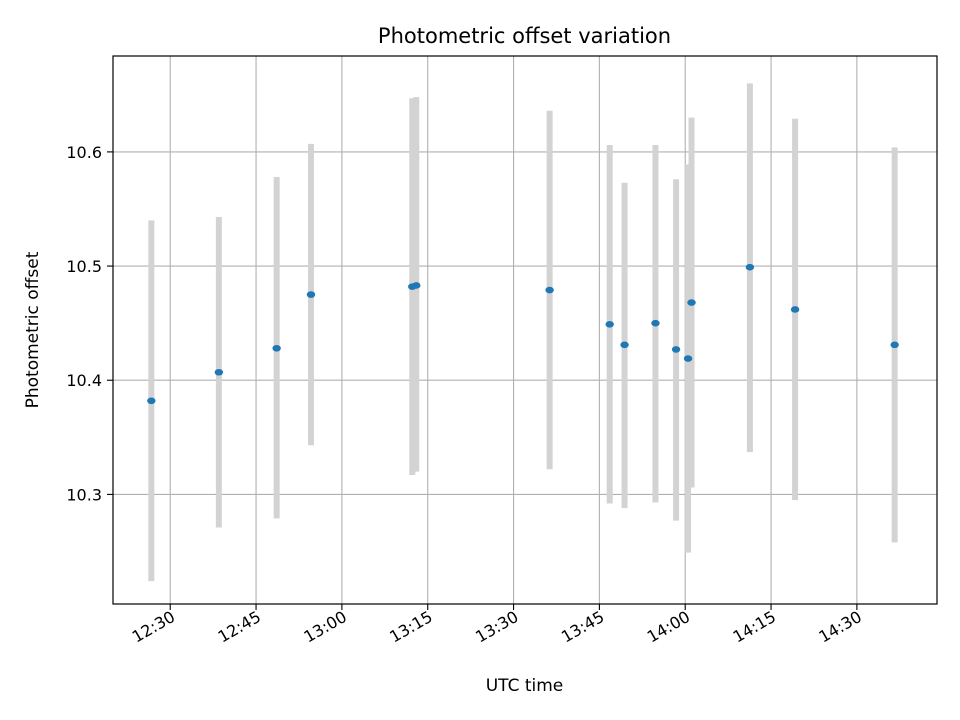 The image size is (960, 720). Describe the element at coordinates (33, 329) in the screenshot. I see `y-axis-label: Photometric offset` at that location.